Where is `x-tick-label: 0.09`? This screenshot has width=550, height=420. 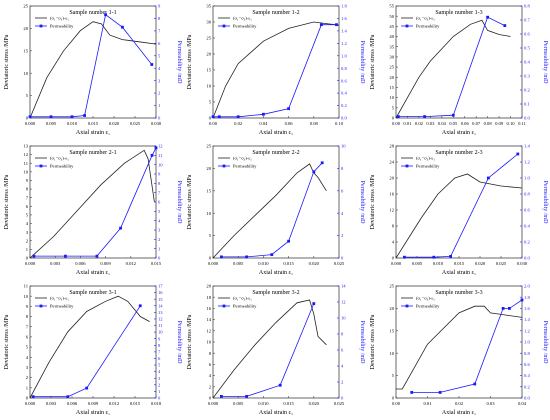
x-tick-label: 0.09 is located at coordinates (499, 123).